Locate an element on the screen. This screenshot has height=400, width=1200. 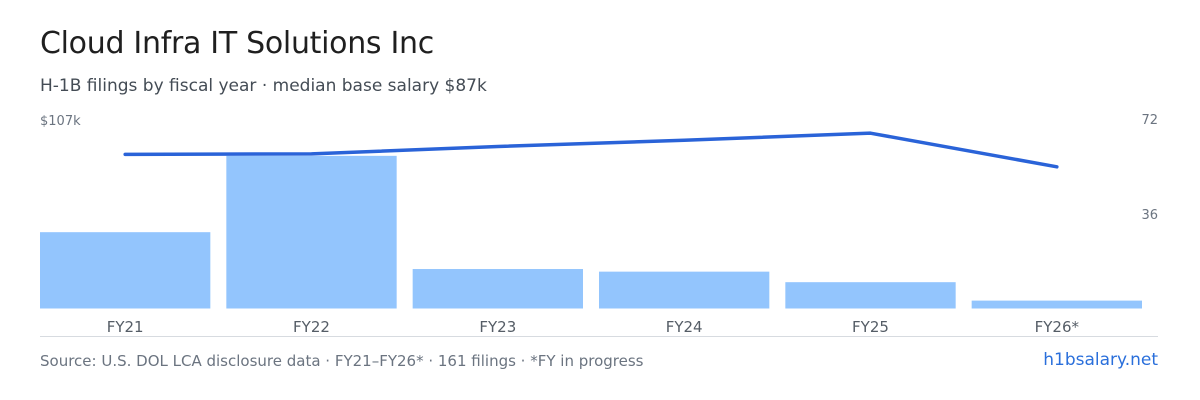
y-right-tick-label: 36 is located at coordinates (1149, 215).